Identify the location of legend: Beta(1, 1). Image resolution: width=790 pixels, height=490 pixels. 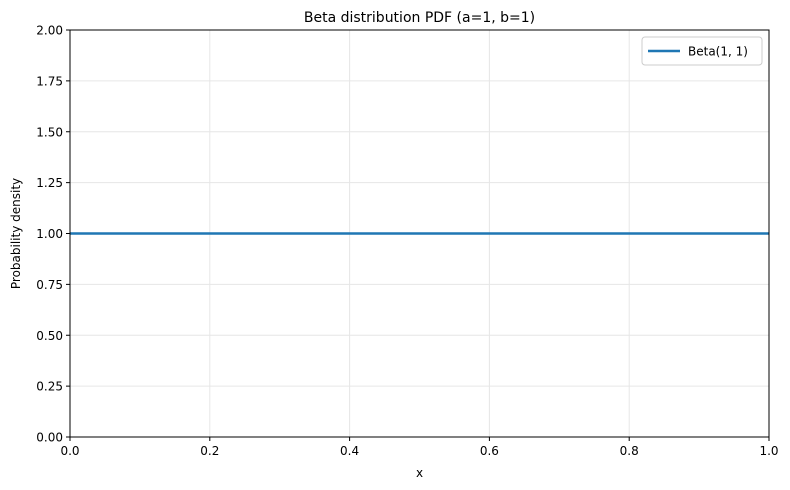
(702, 51).